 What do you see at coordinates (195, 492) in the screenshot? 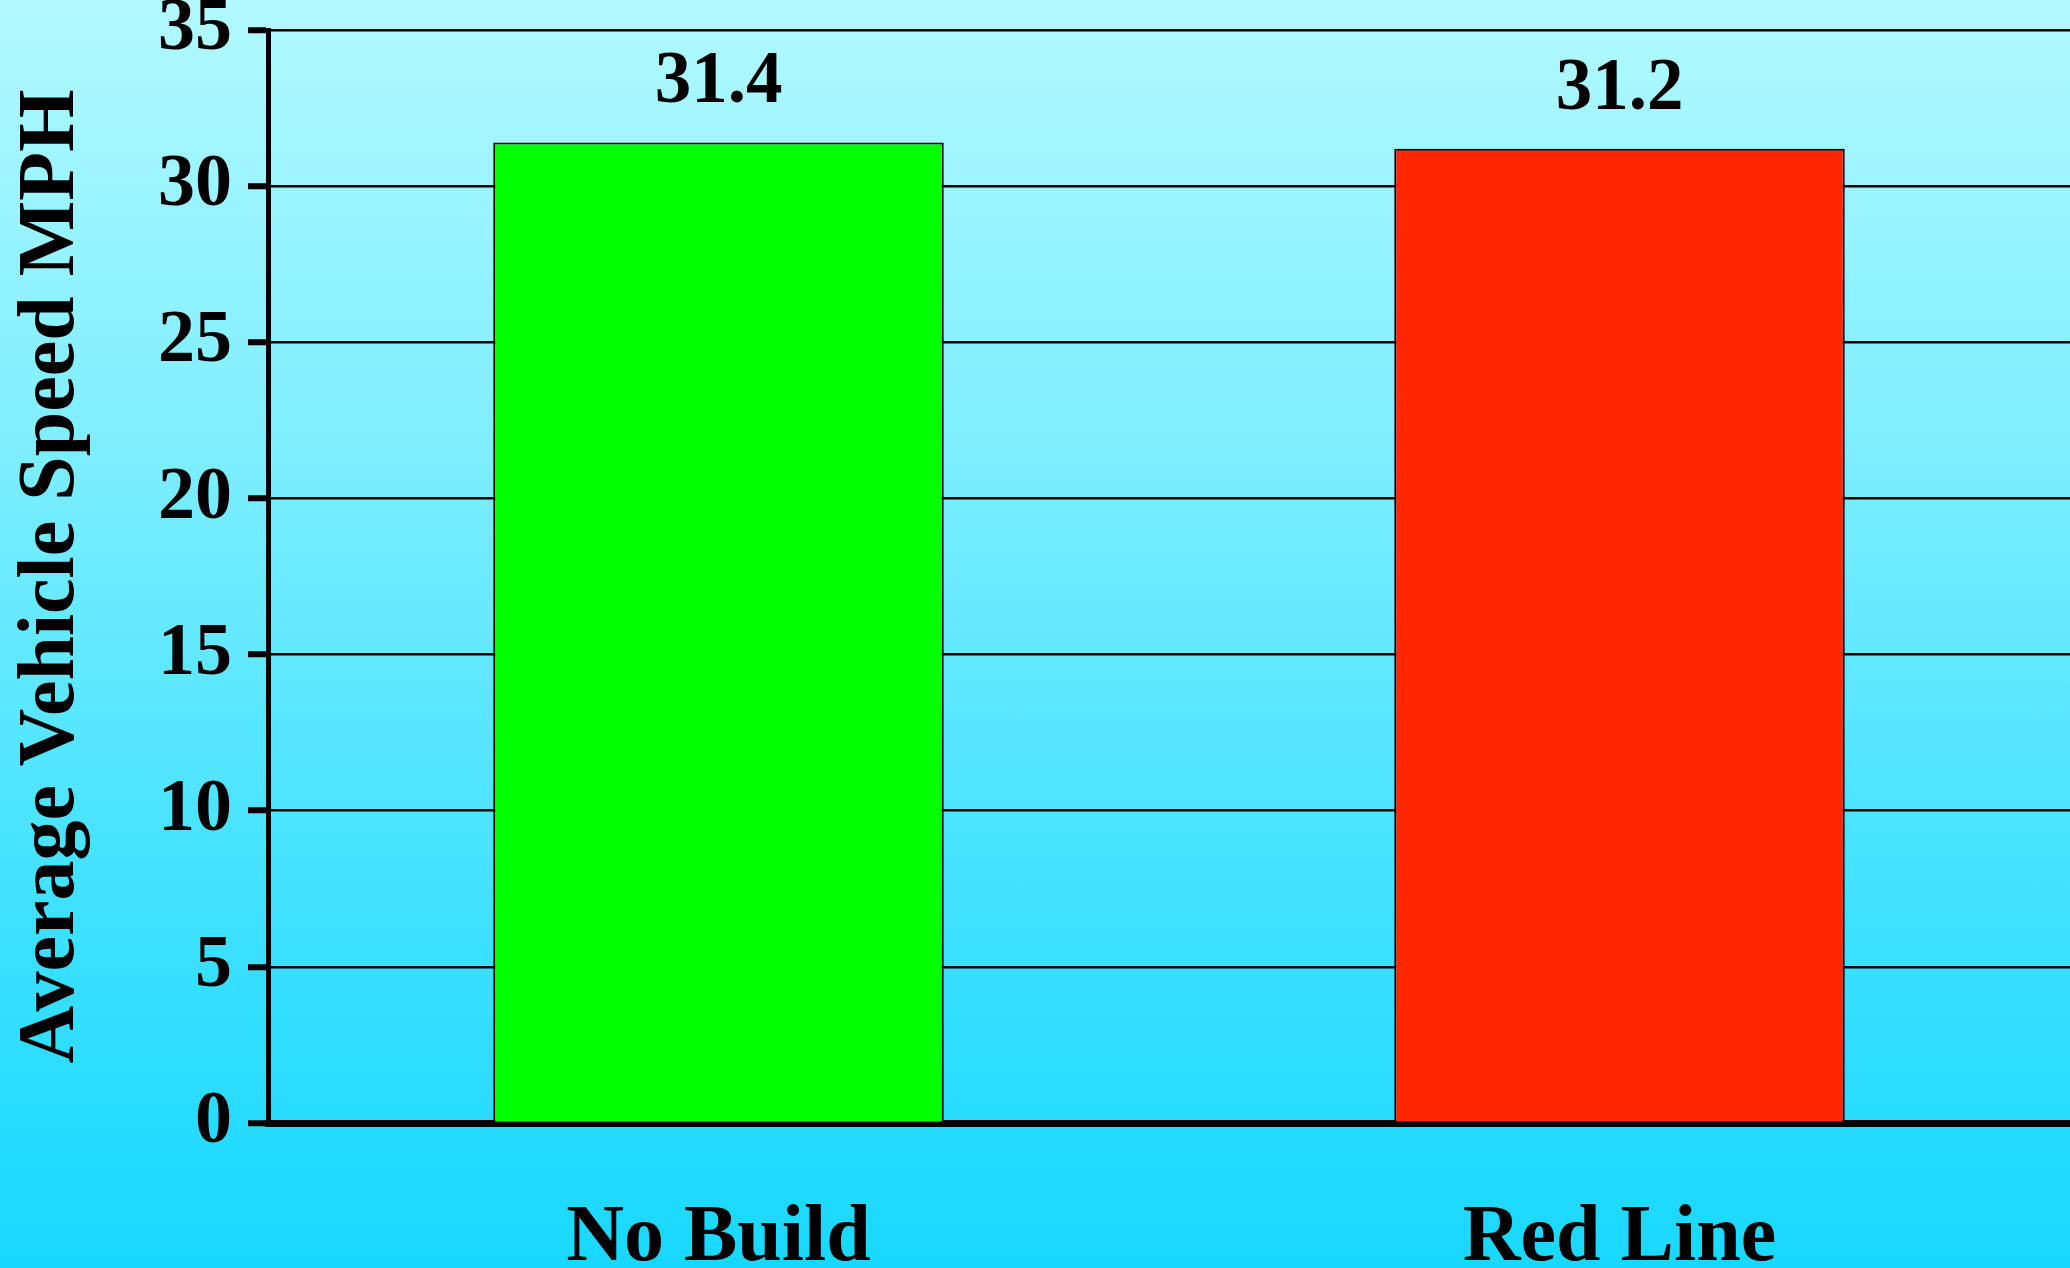
I see `y-tick-label: 20` at bounding box center [195, 492].